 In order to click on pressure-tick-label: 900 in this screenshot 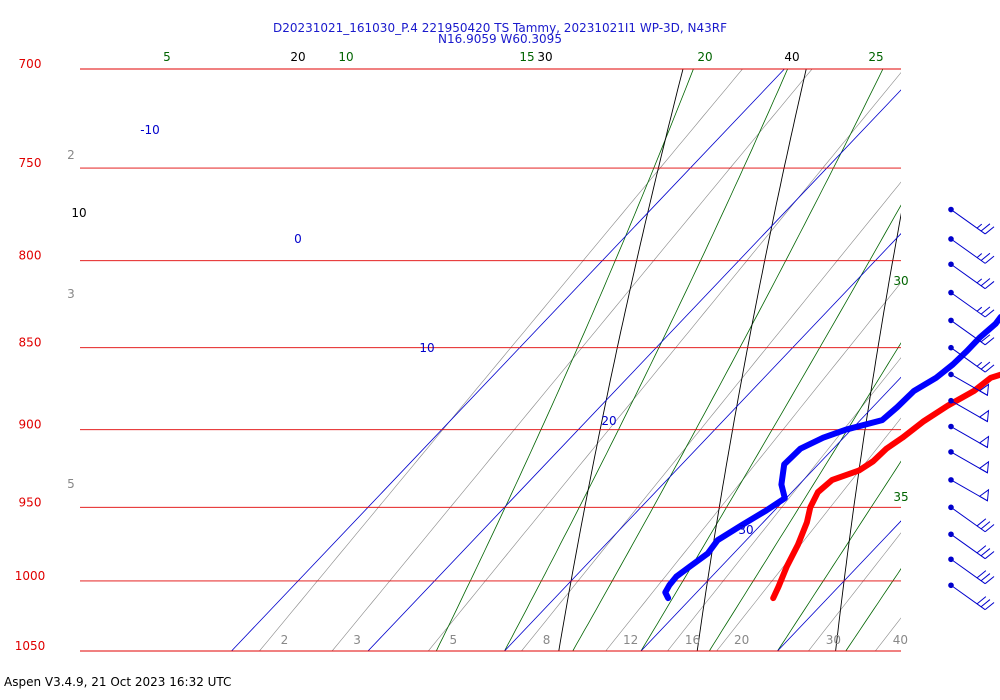, I will do `click(30, 425)`.